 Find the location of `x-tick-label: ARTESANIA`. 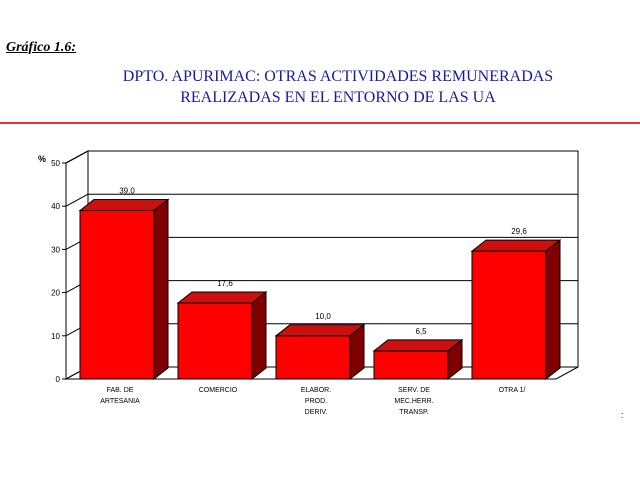

x-tick-label: ARTESANIA is located at coordinates (120, 401).